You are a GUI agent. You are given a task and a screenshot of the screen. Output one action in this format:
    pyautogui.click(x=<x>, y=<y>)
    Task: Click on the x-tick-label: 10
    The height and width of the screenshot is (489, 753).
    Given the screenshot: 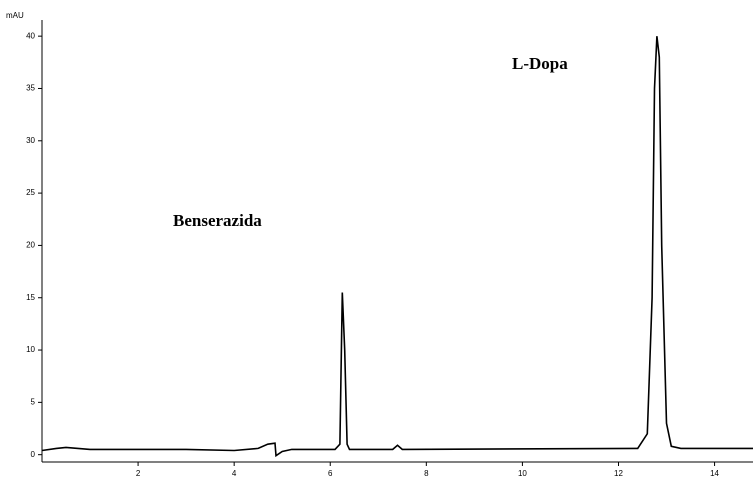 What is the action you would take?
    pyautogui.click(x=522, y=473)
    